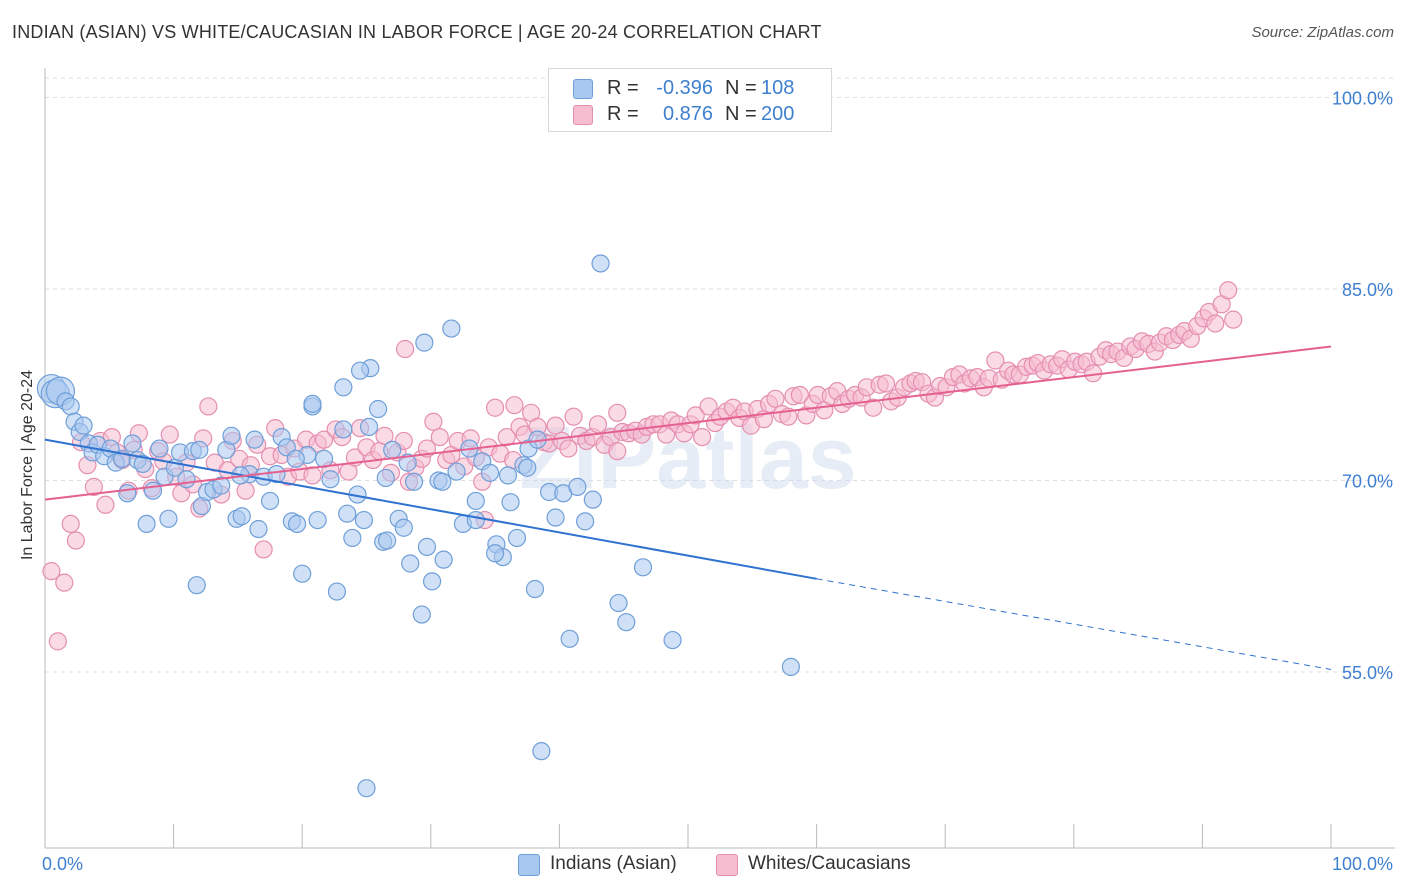  Describe the element at coordinates (1362, 864) in the screenshot. I see `x-tick-label: 100.0%` at that location.